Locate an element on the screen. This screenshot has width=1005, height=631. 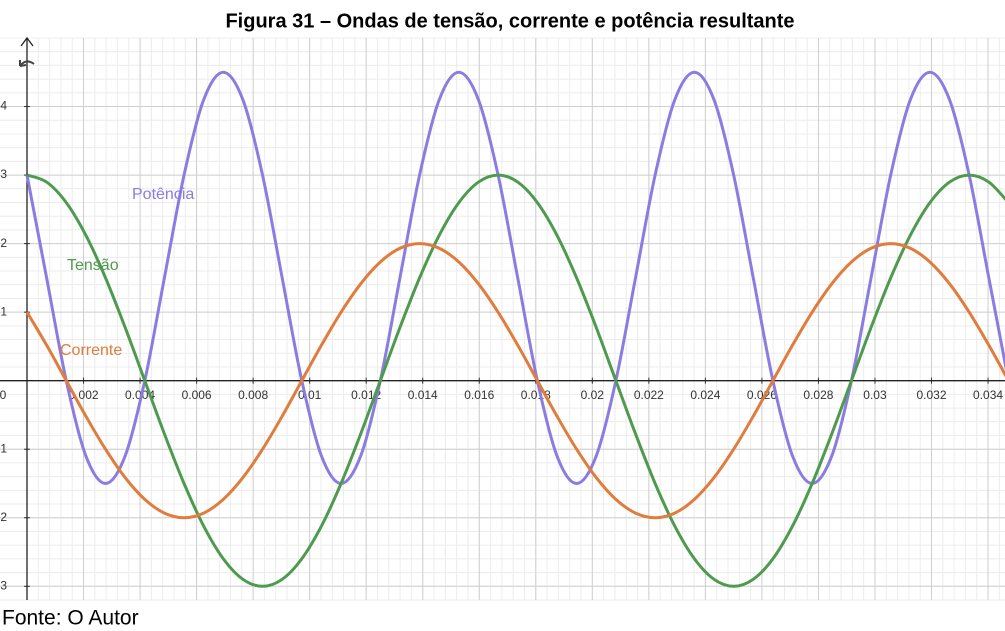
y-tick-label: 1 is located at coordinates (3, 311).